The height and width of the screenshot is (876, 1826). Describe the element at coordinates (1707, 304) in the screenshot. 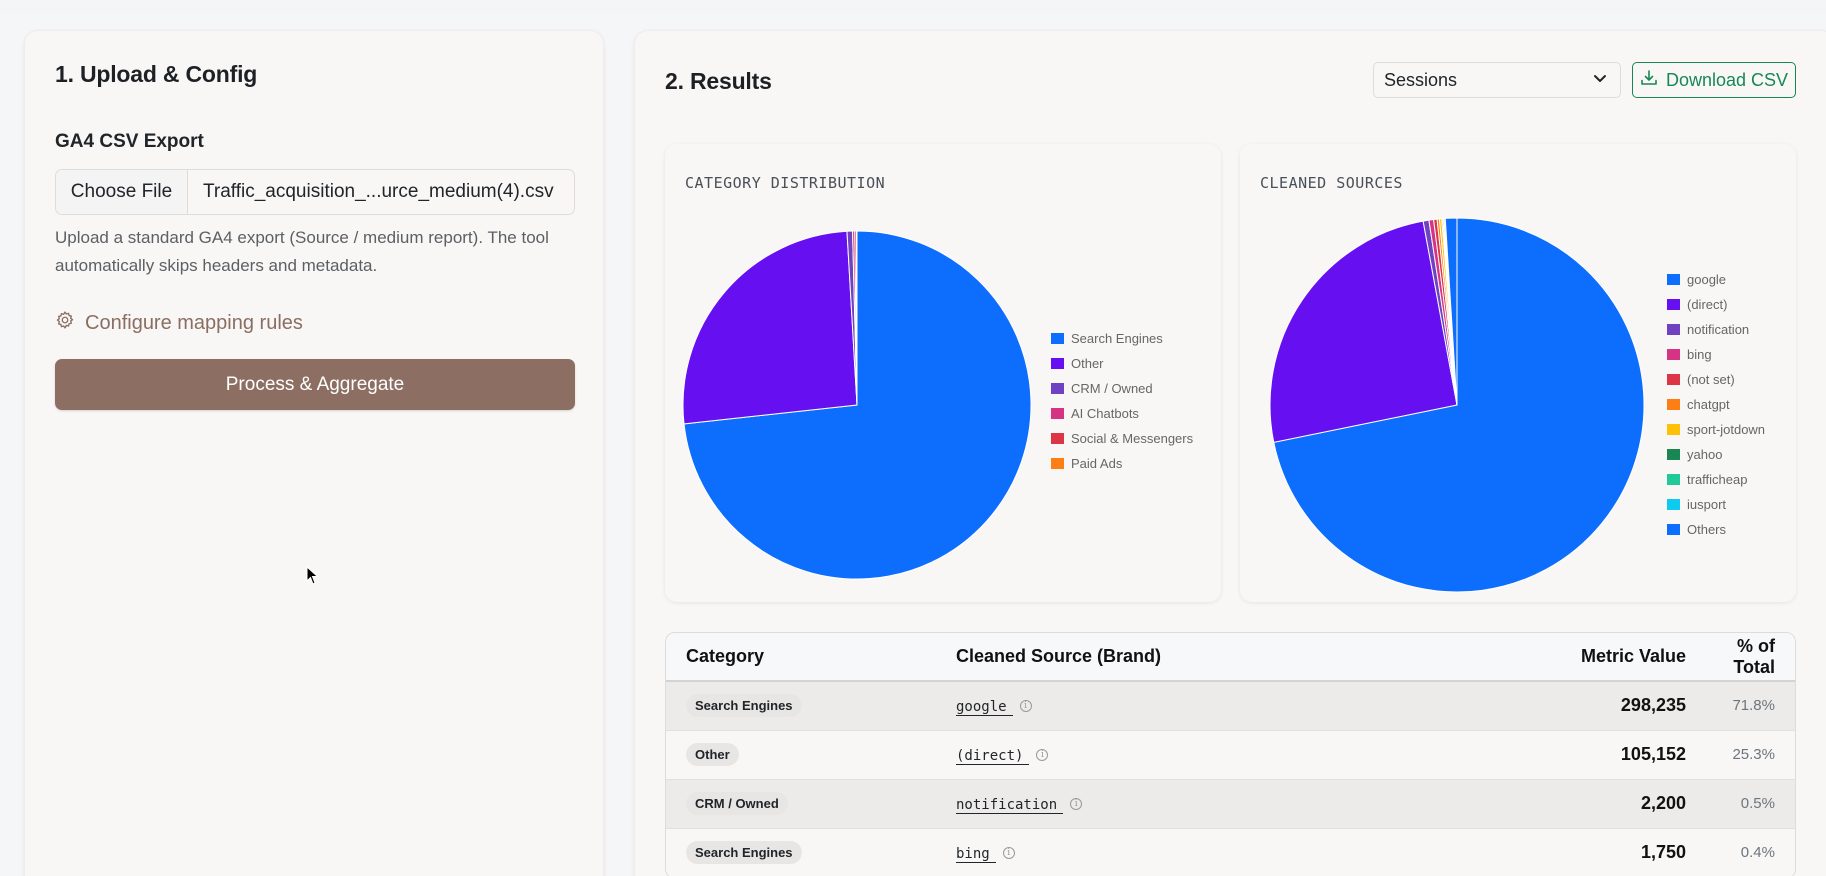

I see `legend-label: (direct)` at that location.